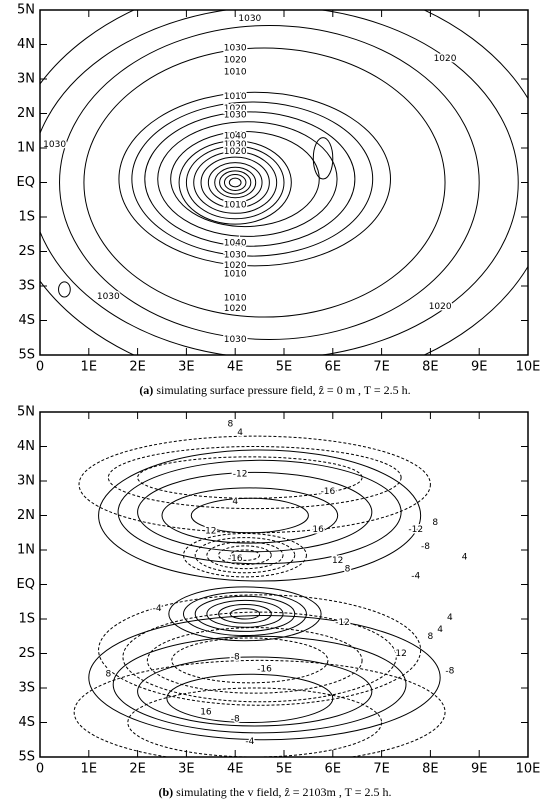 Image resolution: width=550 pixels, height=812 pixels. I want to click on x-tick-label: 0, so click(40, 367).